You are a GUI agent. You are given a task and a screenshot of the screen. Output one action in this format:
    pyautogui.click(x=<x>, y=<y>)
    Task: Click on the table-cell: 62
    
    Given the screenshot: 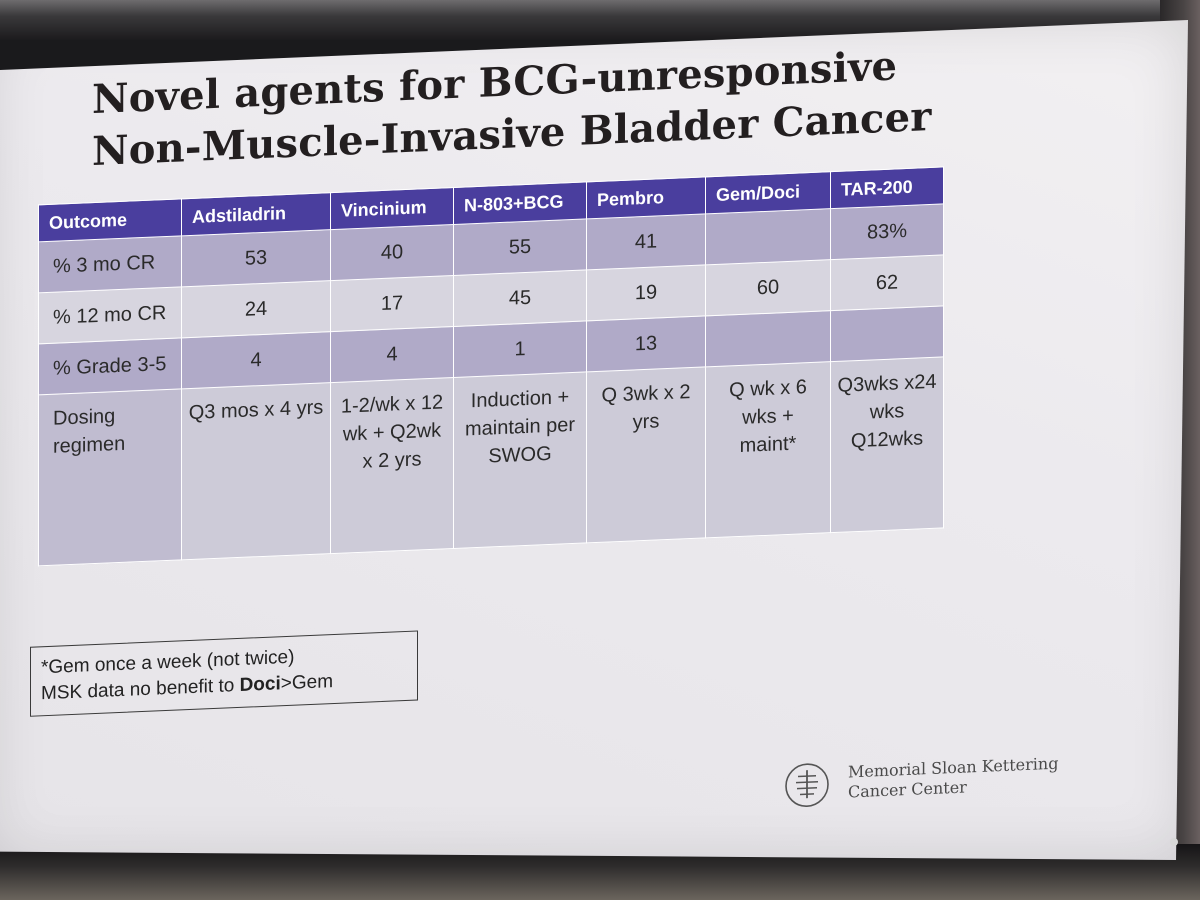 What is the action you would take?
    pyautogui.click(x=887, y=282)
    